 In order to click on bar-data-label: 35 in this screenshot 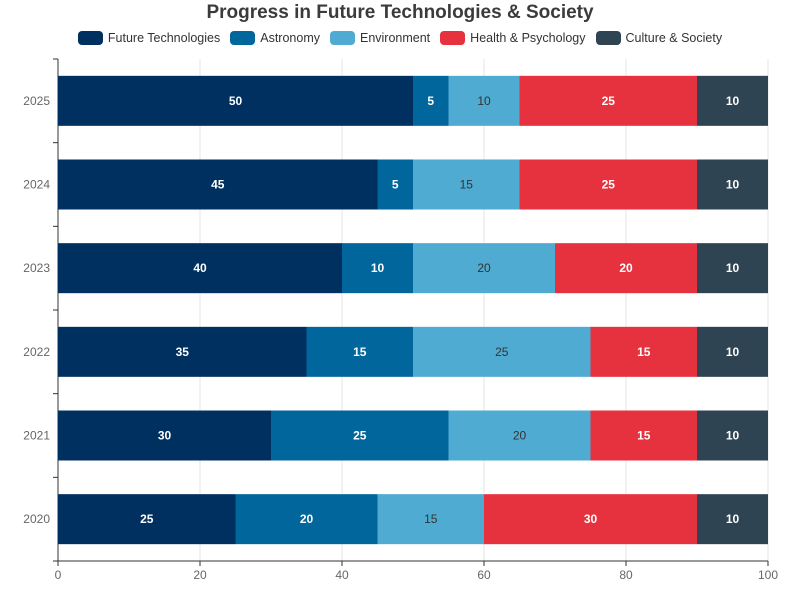, I will do `click(183, 352)`.